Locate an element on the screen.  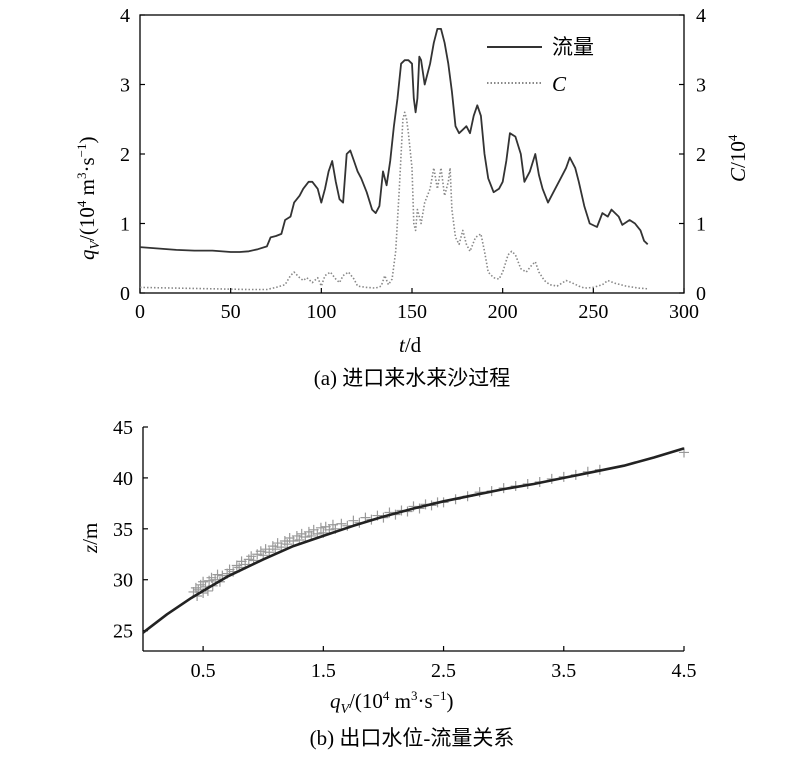
panel-a-y2tick-label: 1 is located at coordinates (701, 225).